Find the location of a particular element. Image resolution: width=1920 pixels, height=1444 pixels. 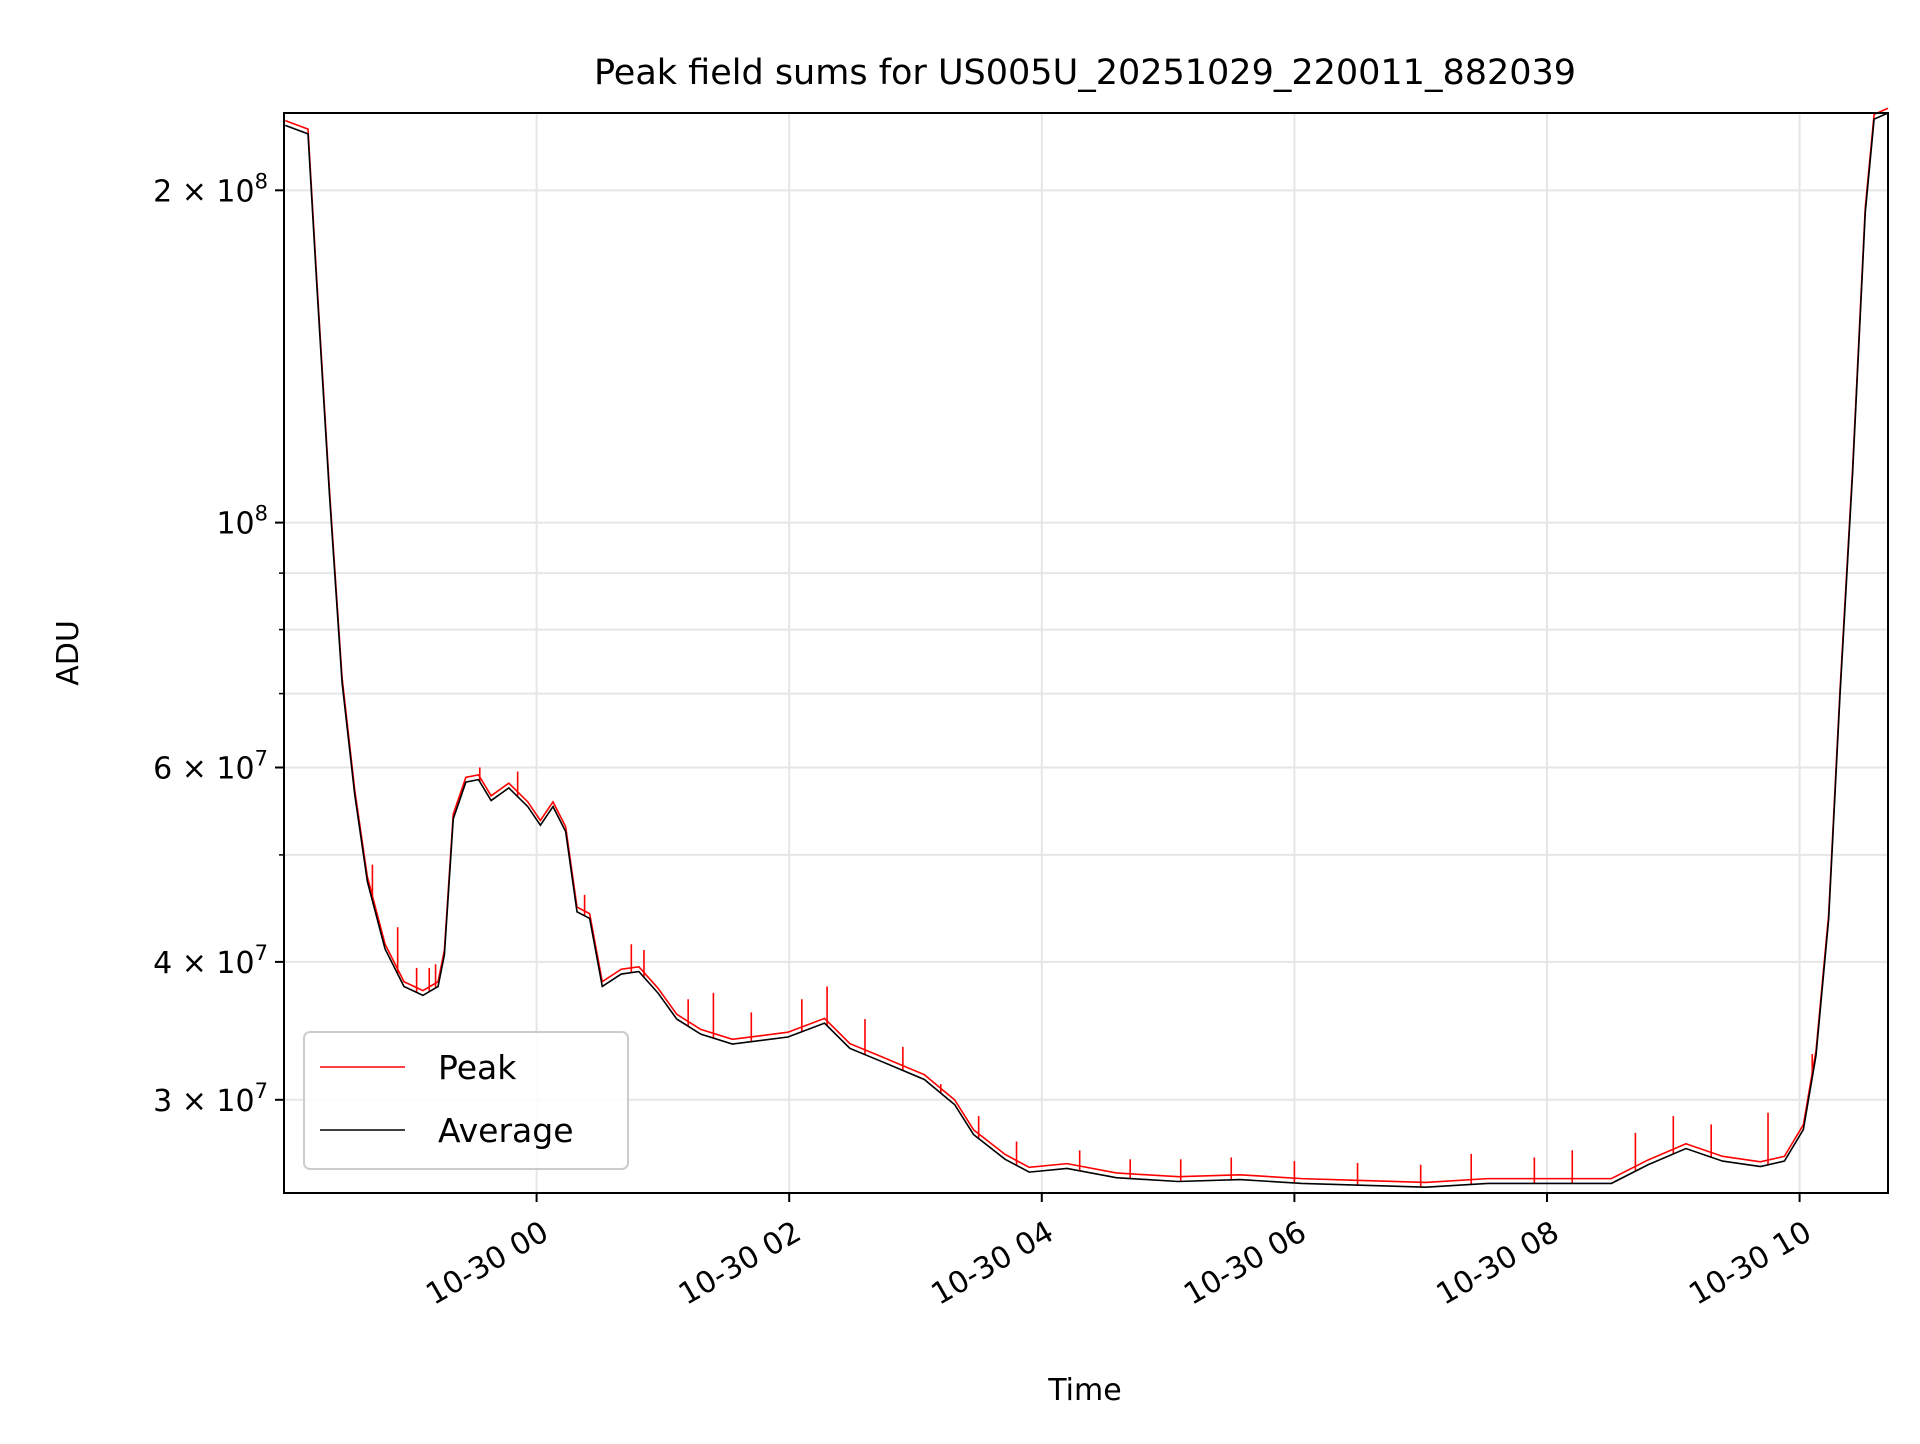

y-tick-label: 3 × 107 is located at coordinates (210, 1099).